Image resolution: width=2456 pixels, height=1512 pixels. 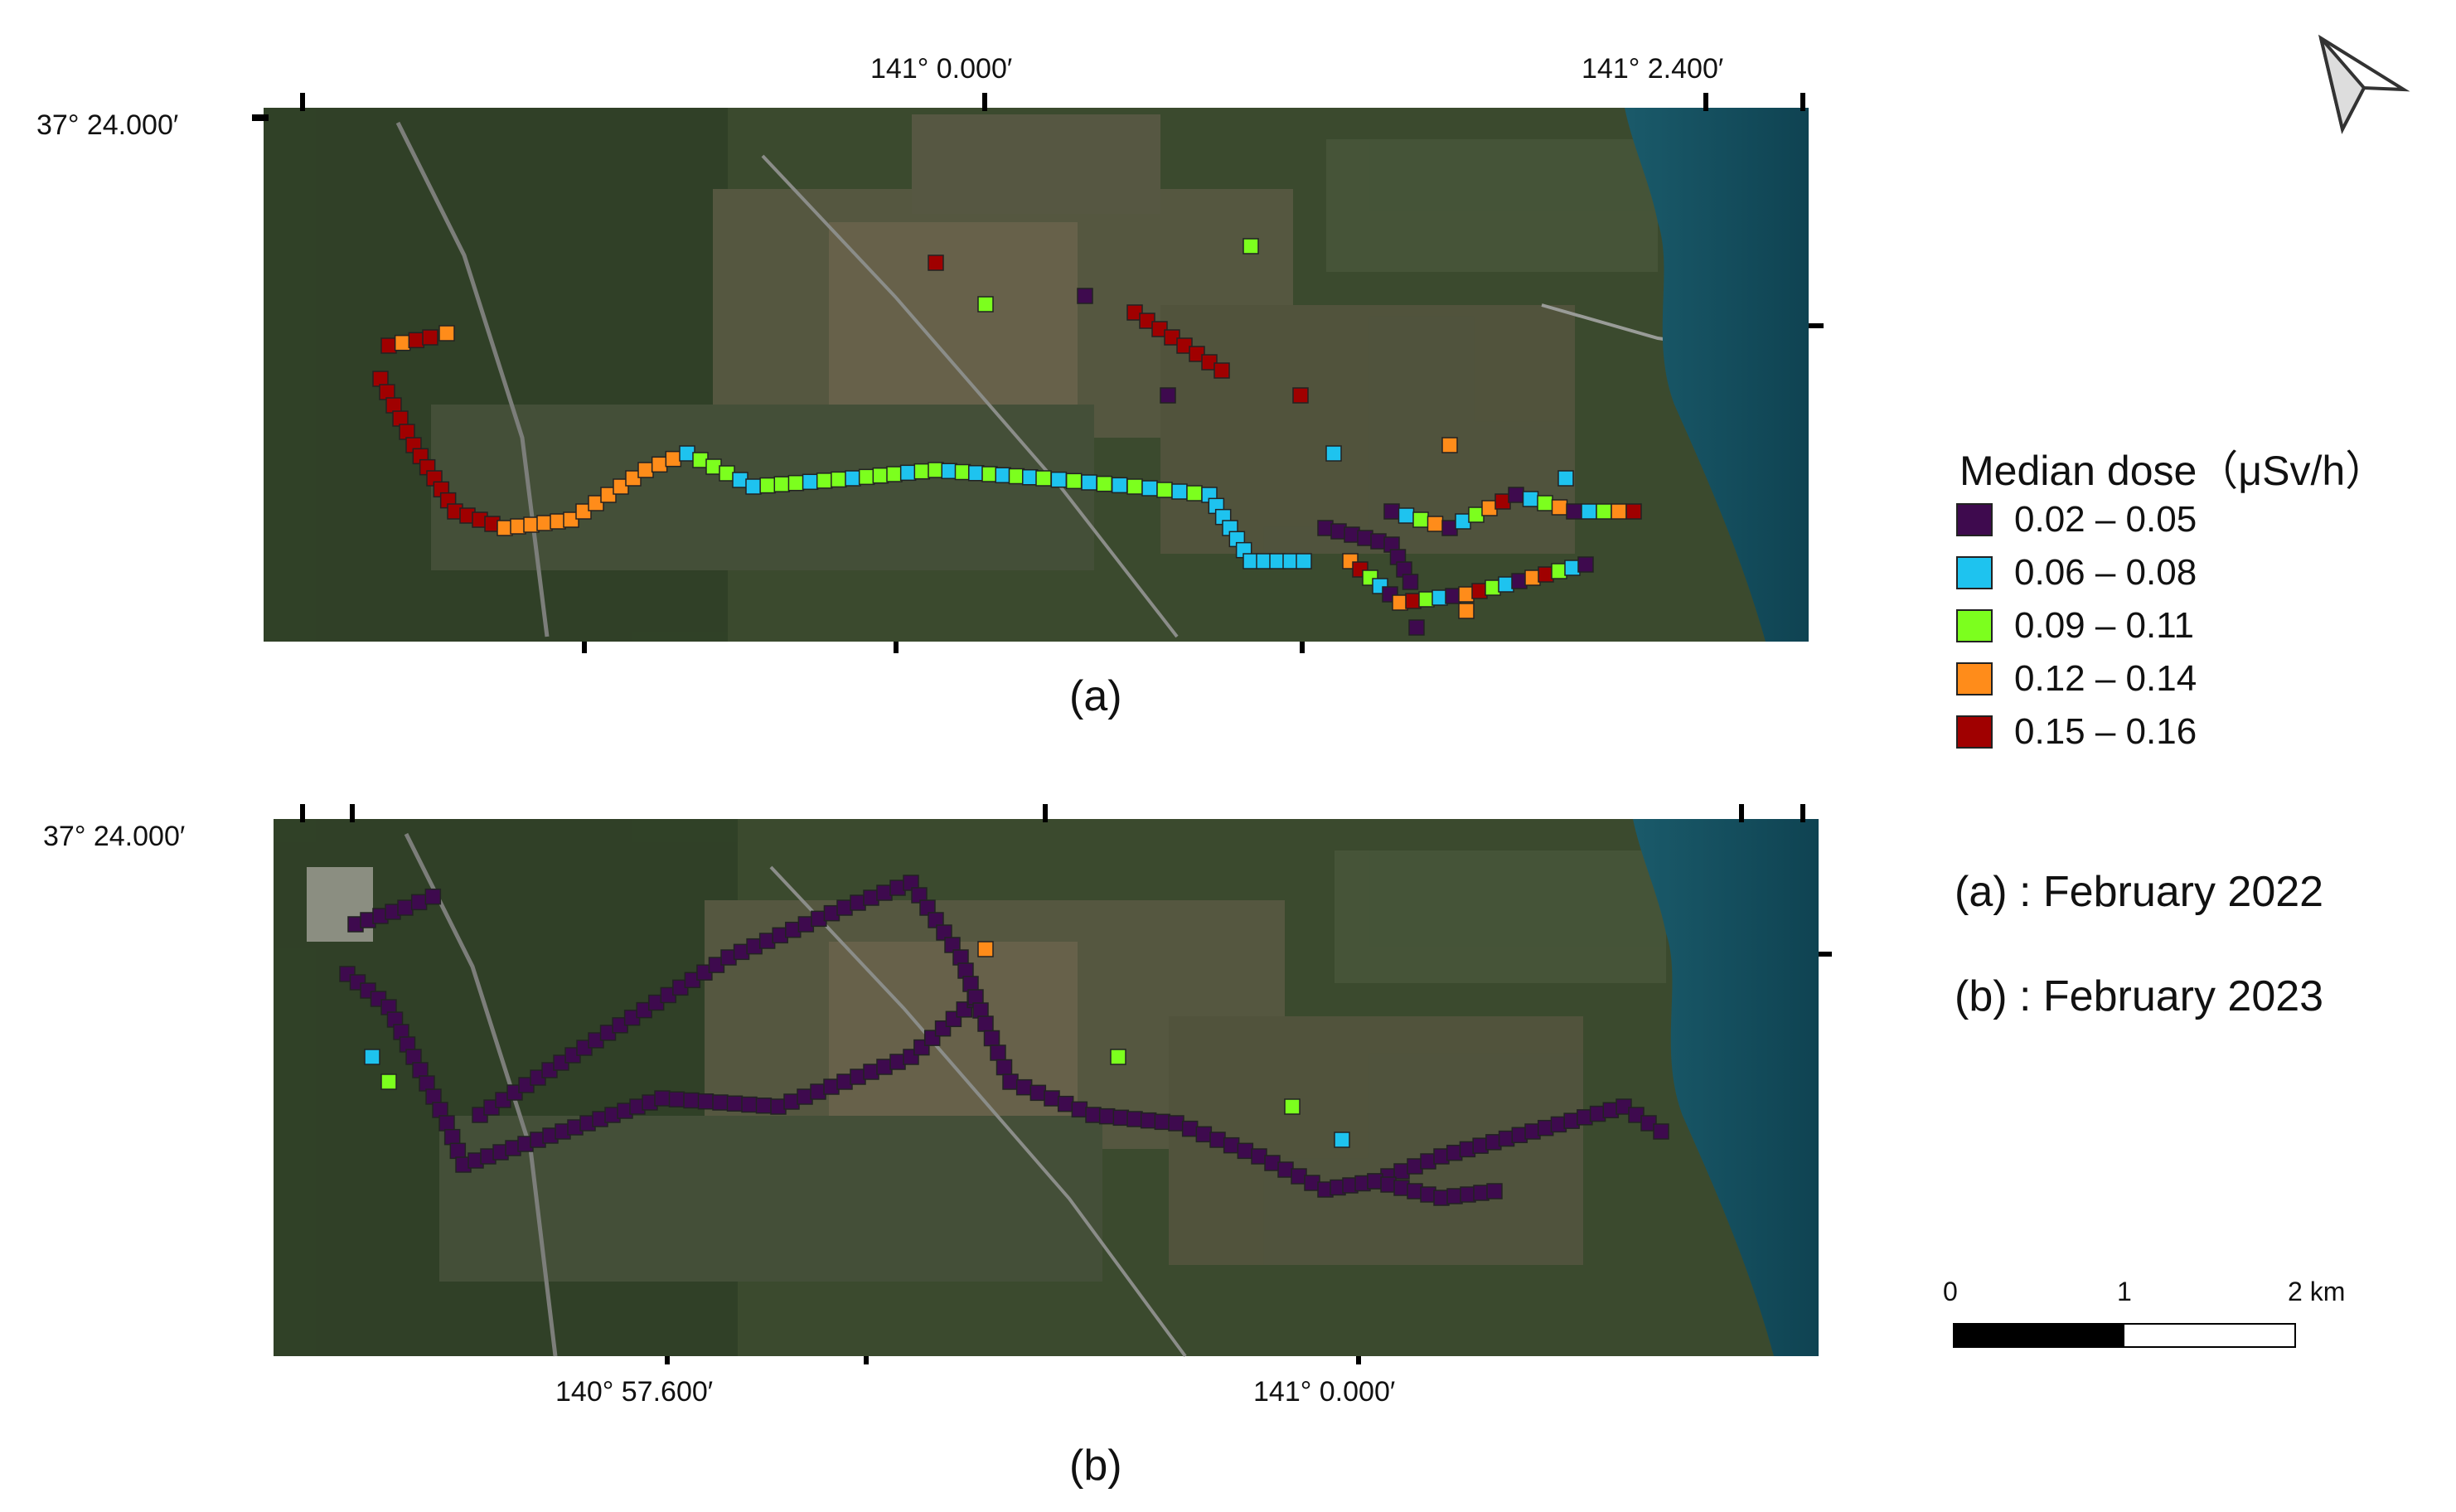 What do you see at coordinates (2040, 1335) in the screenshot?
I see `scale-bar-black-segment` at bounding box center [2040, 1335].